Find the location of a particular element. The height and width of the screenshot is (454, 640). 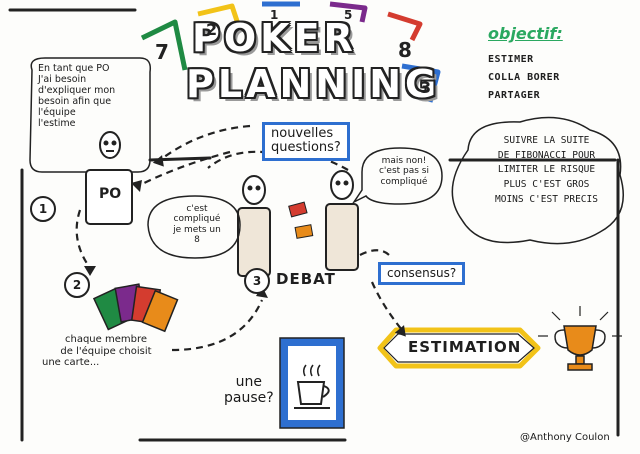

title-card-1: 1 is located at coordinates (274, 15).